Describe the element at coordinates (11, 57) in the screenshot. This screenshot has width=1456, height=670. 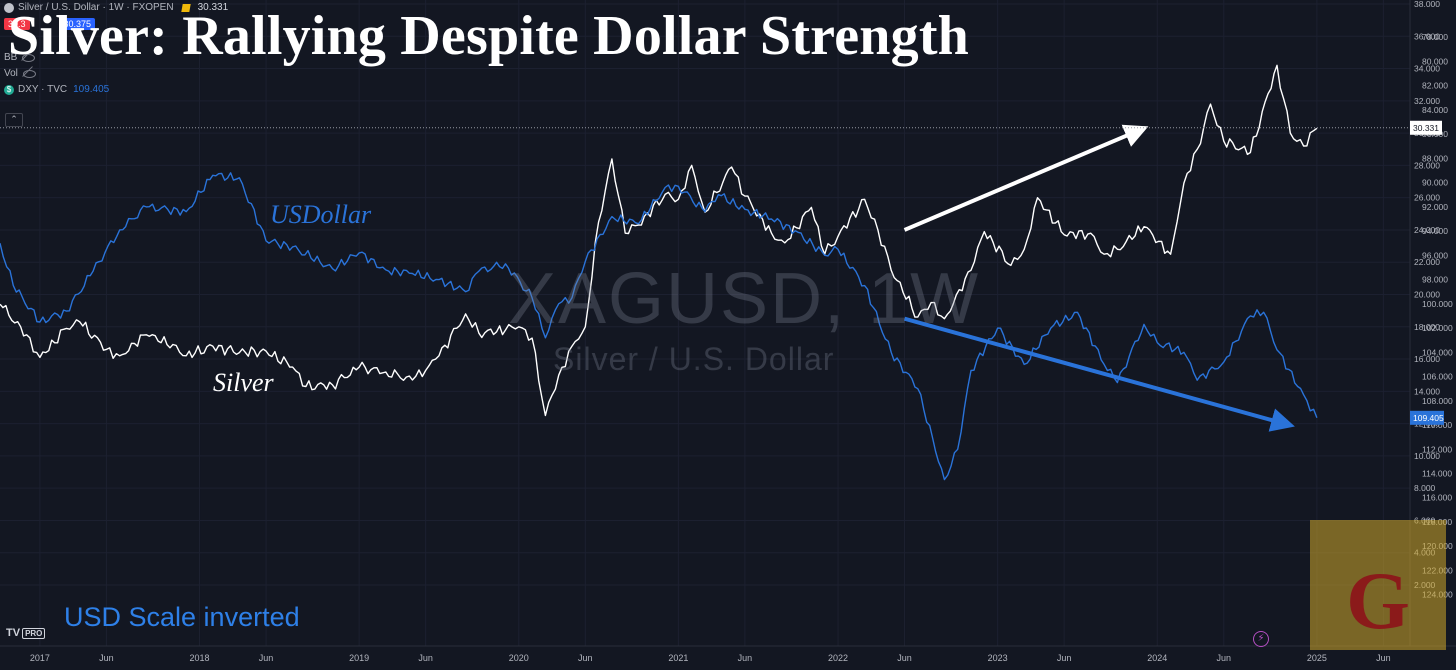
I see `indicator-label: BB` at that location.